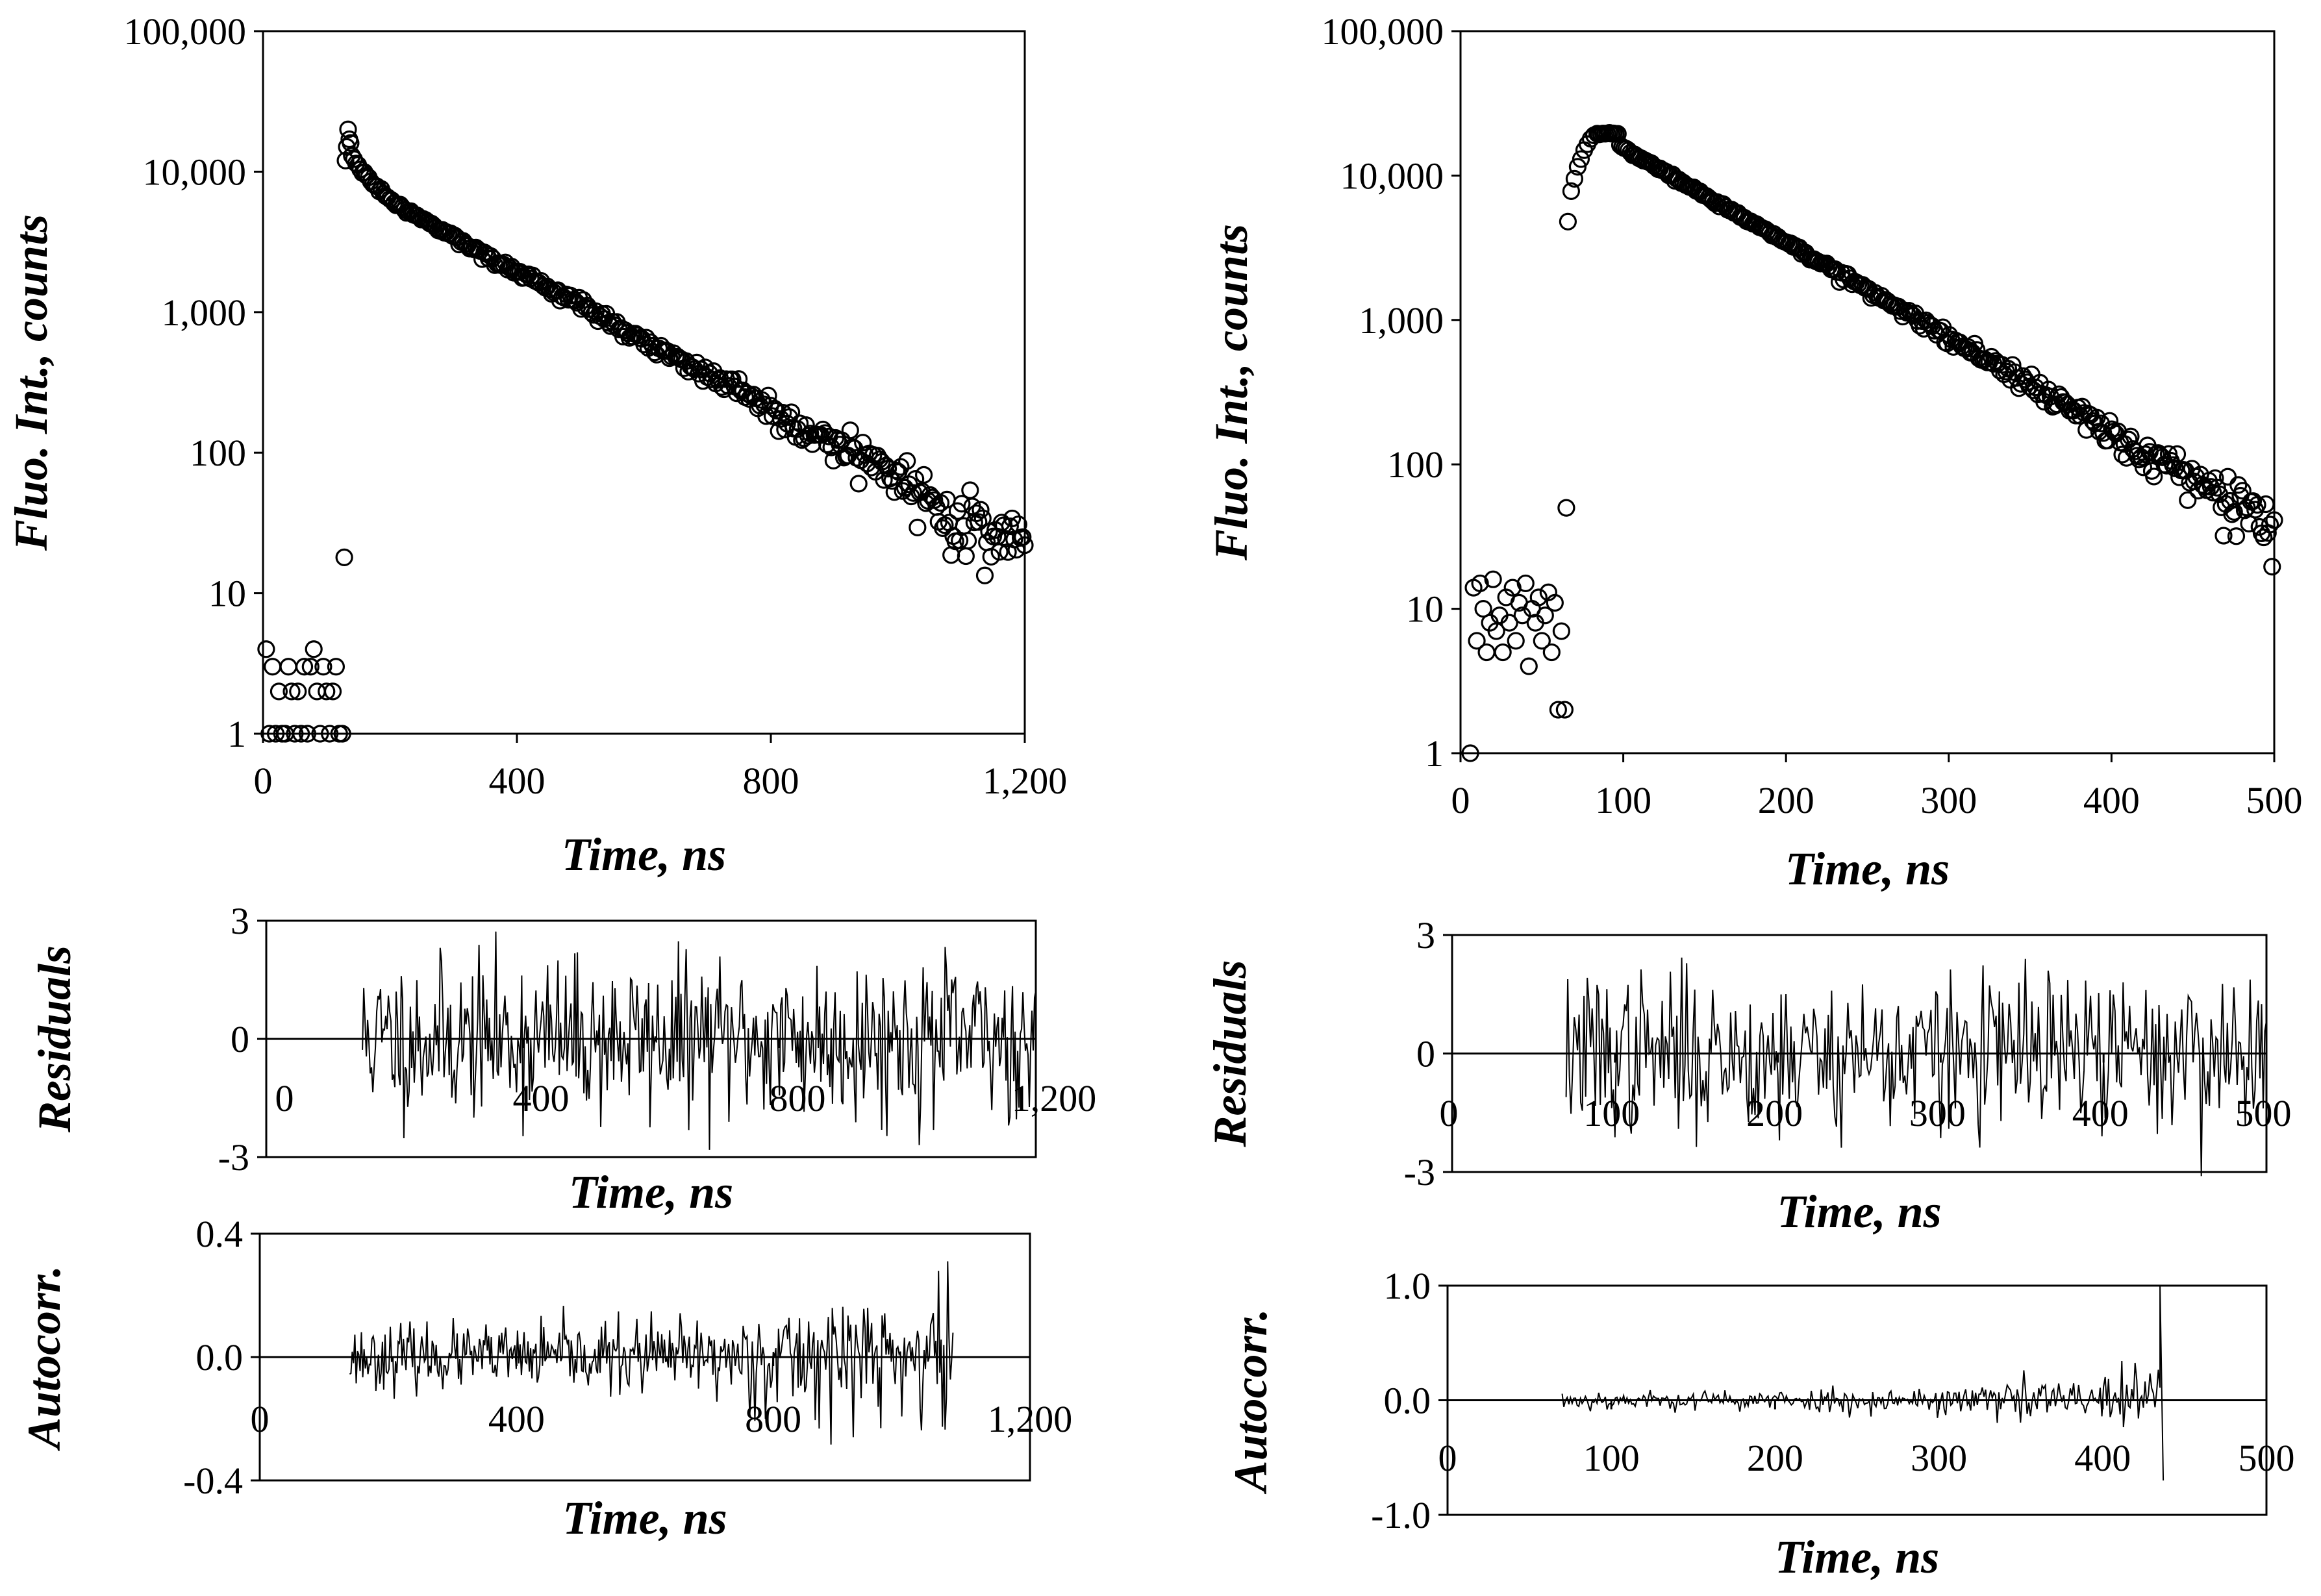 This screenshot has height=1596, width=2321. I want to click on y-axis-title: Autocorr., so click(44, 1358).